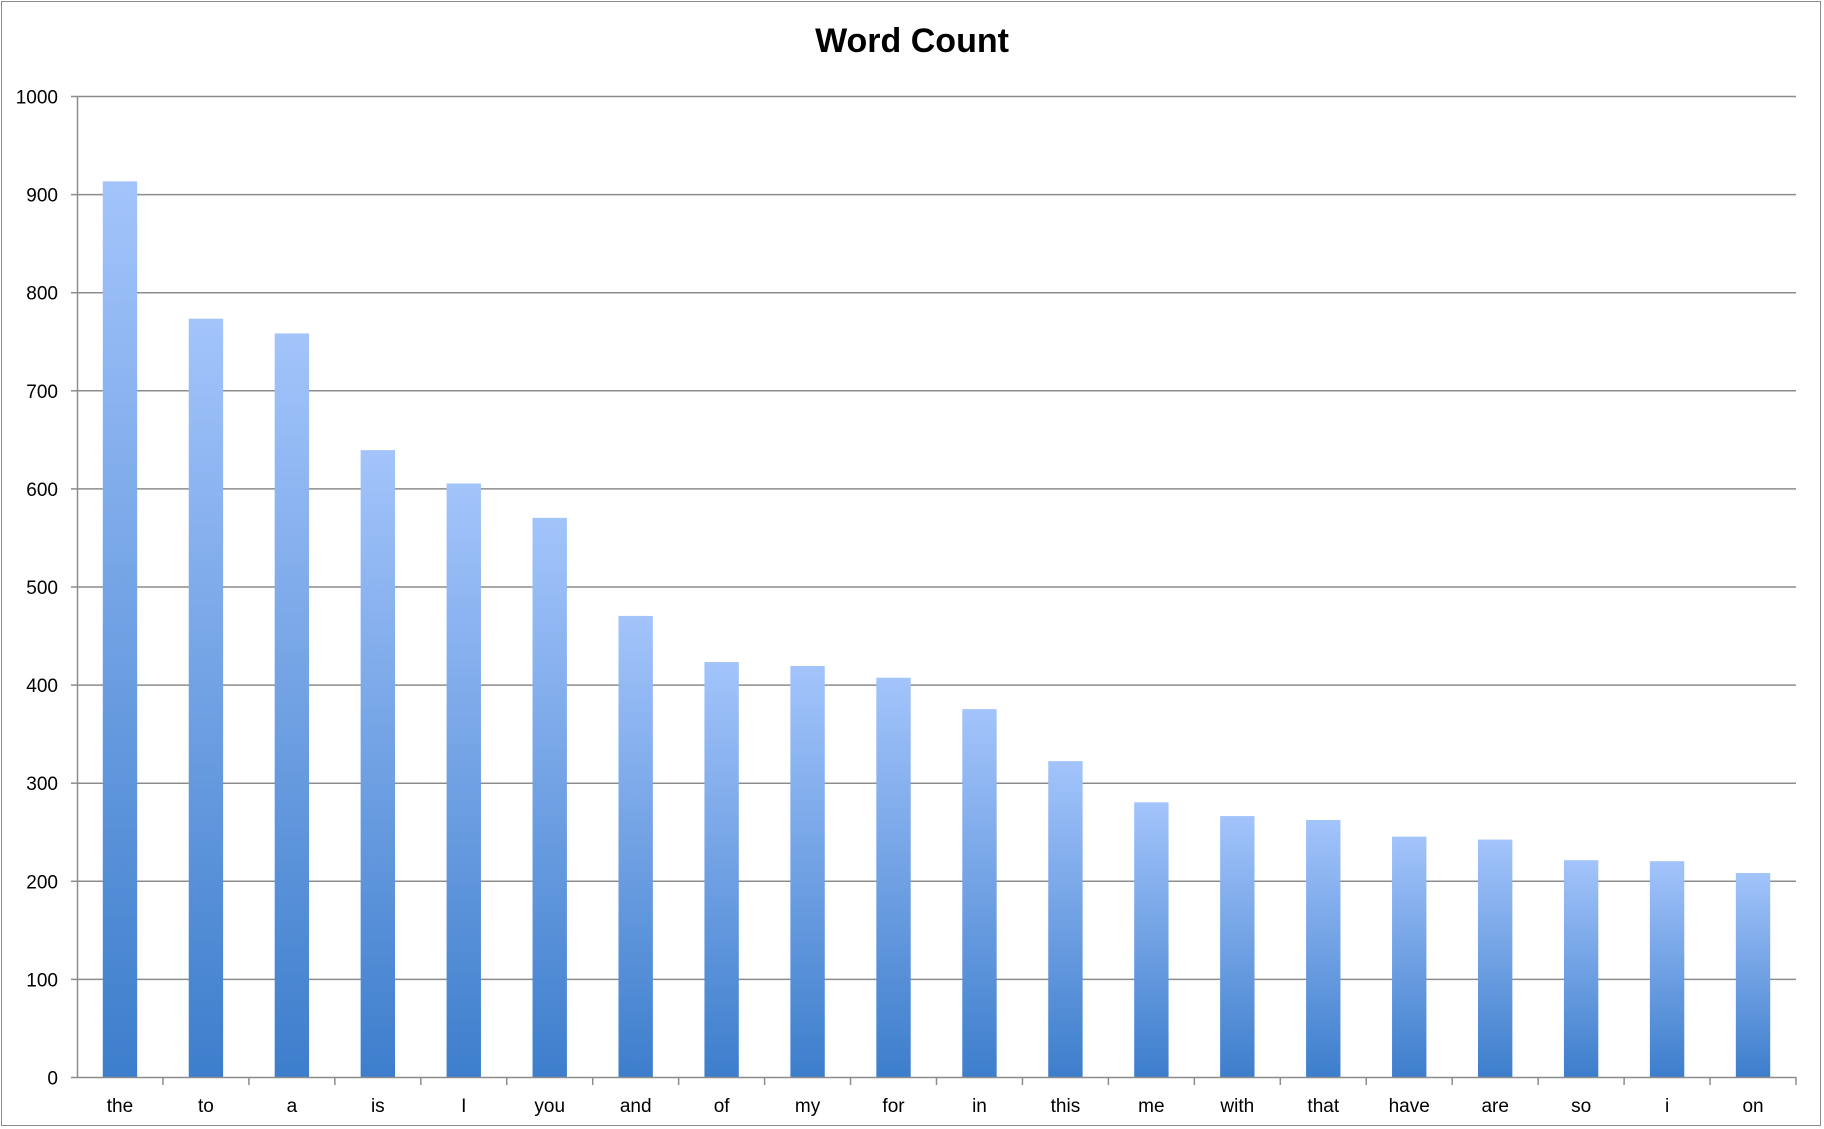 This screenshot has height=1129, width=1824. Describe the element at coordinates (42, 784) in the screenshot. I see `y-tick-label: 300` at that location.